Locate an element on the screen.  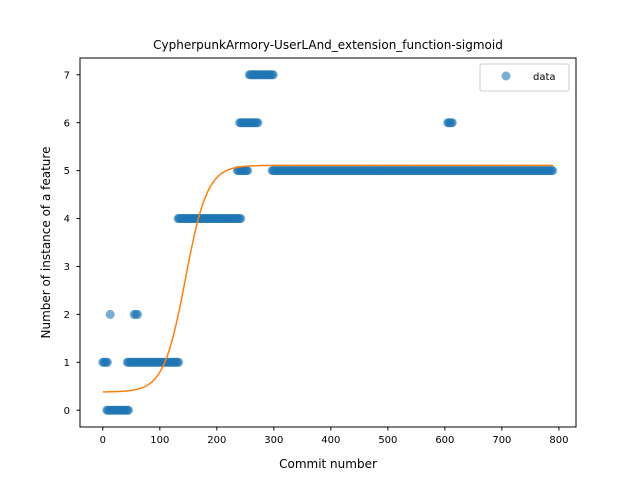
legend-label-data: data is located at coordinates (544, 77).